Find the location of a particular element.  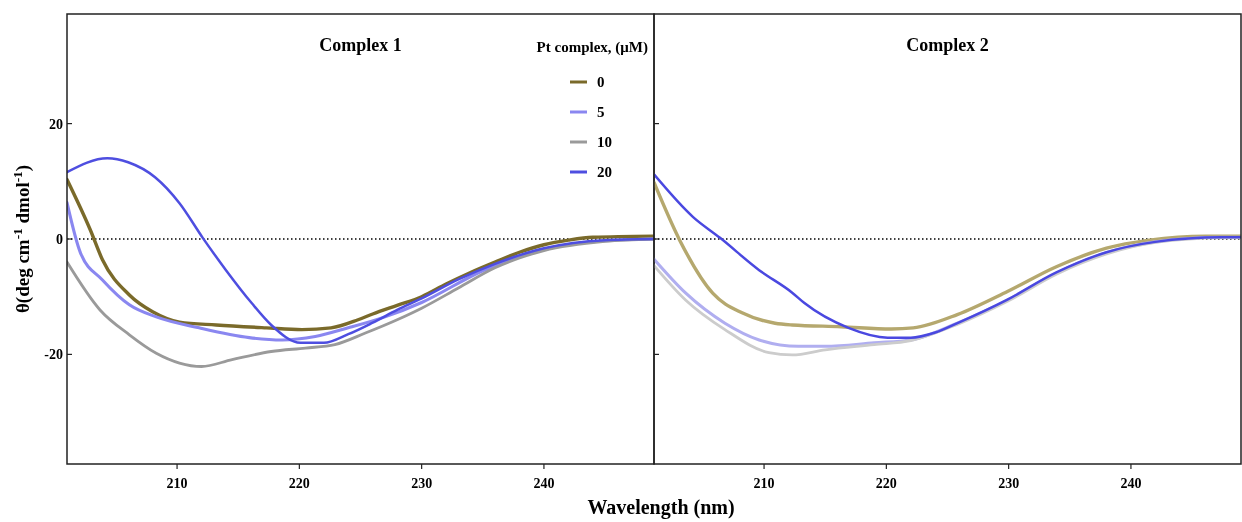

text: Complex 2 is located at coordinates (947, 45).